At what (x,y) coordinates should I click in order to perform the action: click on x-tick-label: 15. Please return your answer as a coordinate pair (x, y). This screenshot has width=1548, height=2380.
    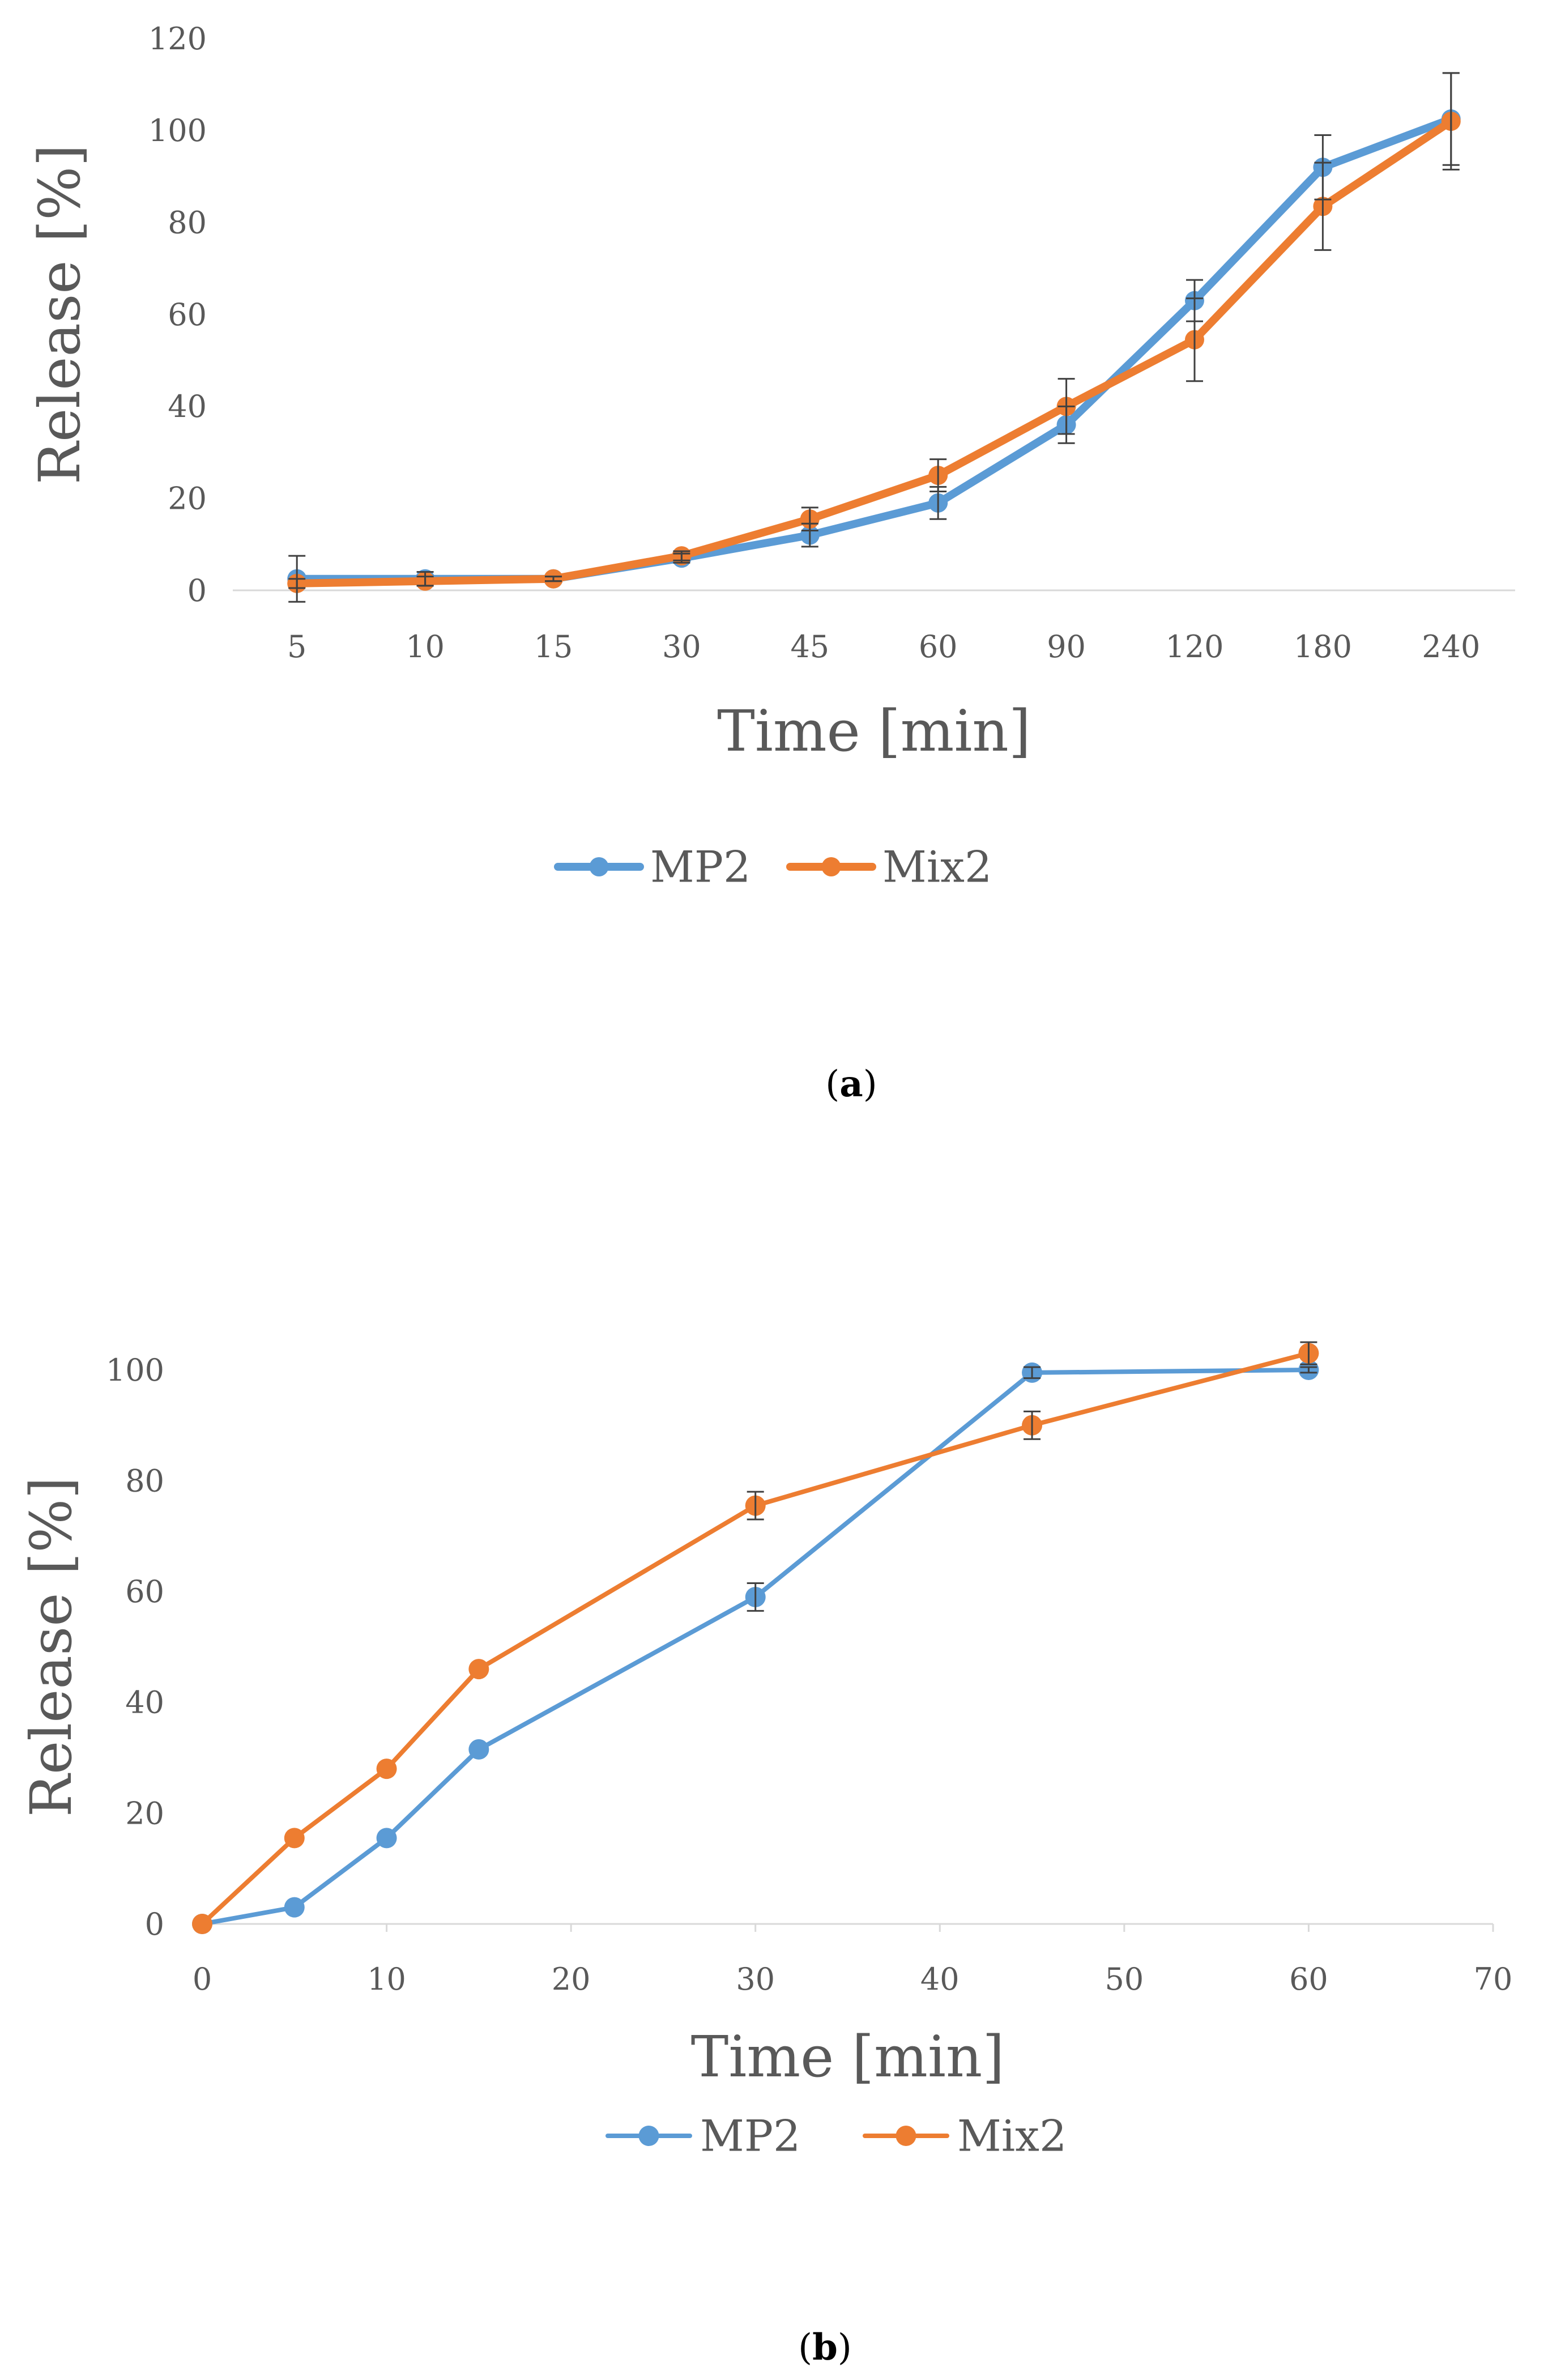
    Looking at the image, I should click on (553, 647).